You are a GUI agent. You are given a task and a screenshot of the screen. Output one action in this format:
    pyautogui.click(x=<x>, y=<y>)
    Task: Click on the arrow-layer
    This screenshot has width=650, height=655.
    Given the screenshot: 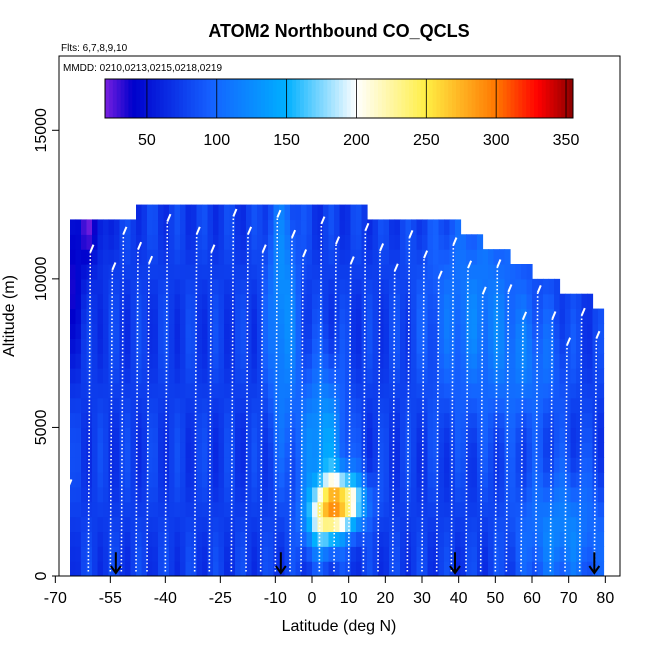 What is the action you would take?
    pyautogui.click(x=355, y=563)
    